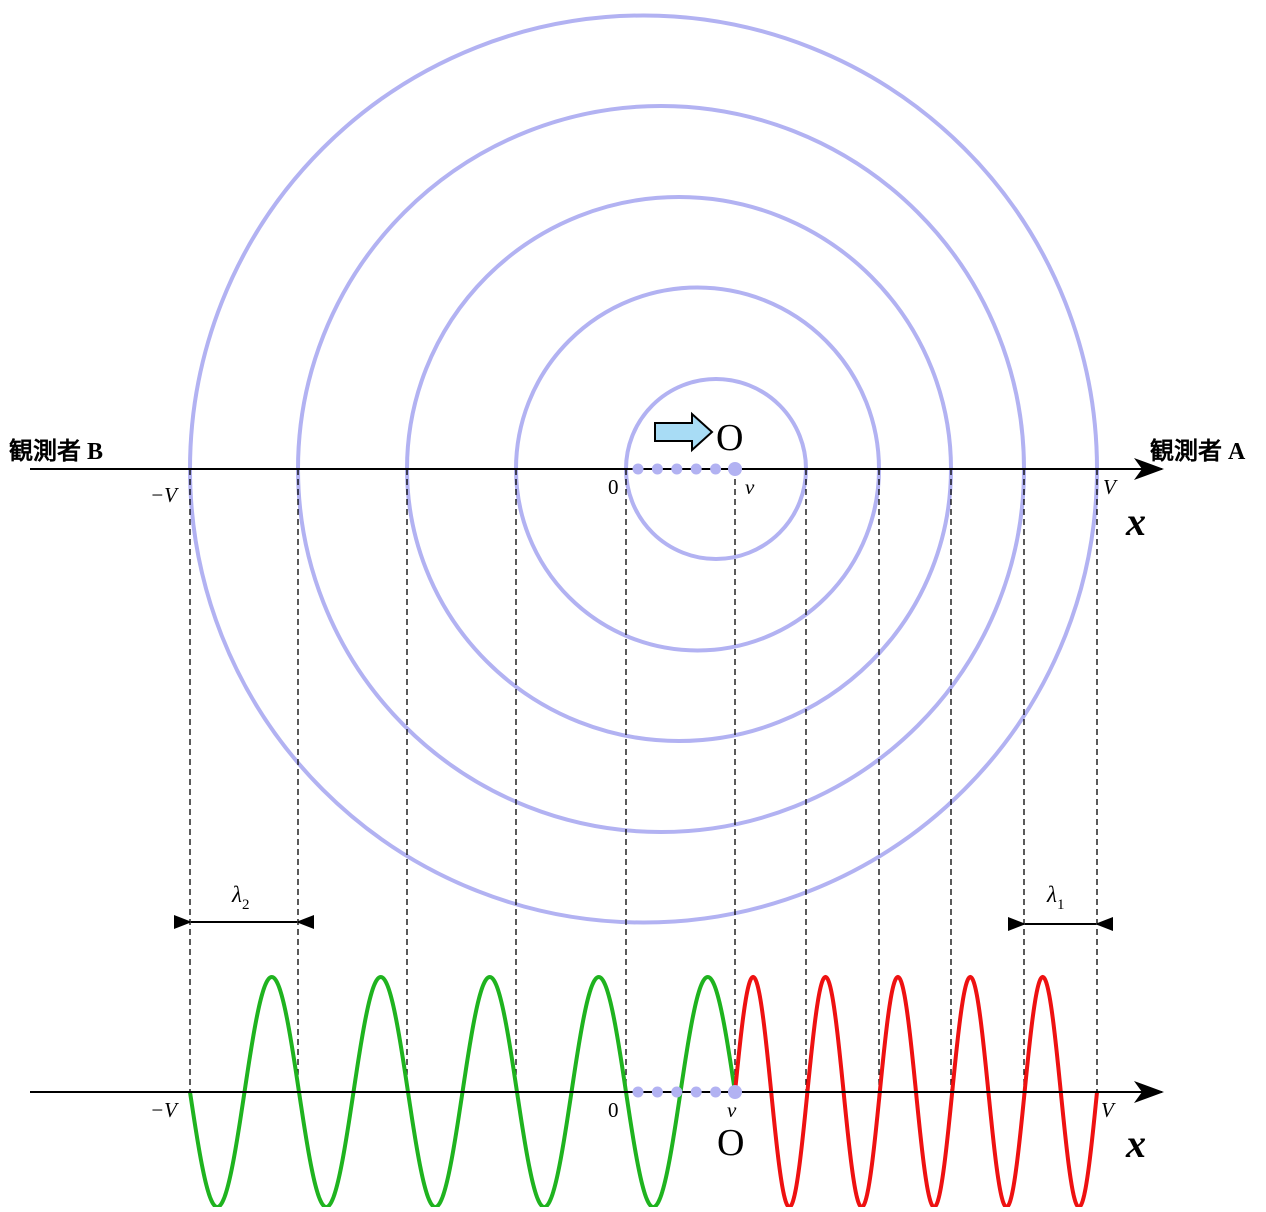 The height and width of the screenshot is (1212, 1266). Describe the element at coordinates (750, 487) in the screenshot. I see `tick-v-upper: v` at that location.